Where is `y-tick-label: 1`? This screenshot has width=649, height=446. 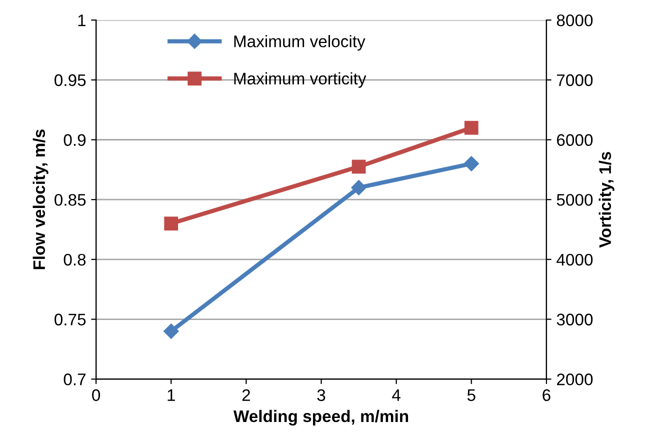
y-tick-label: 1 is located at coordinates (82, 20).